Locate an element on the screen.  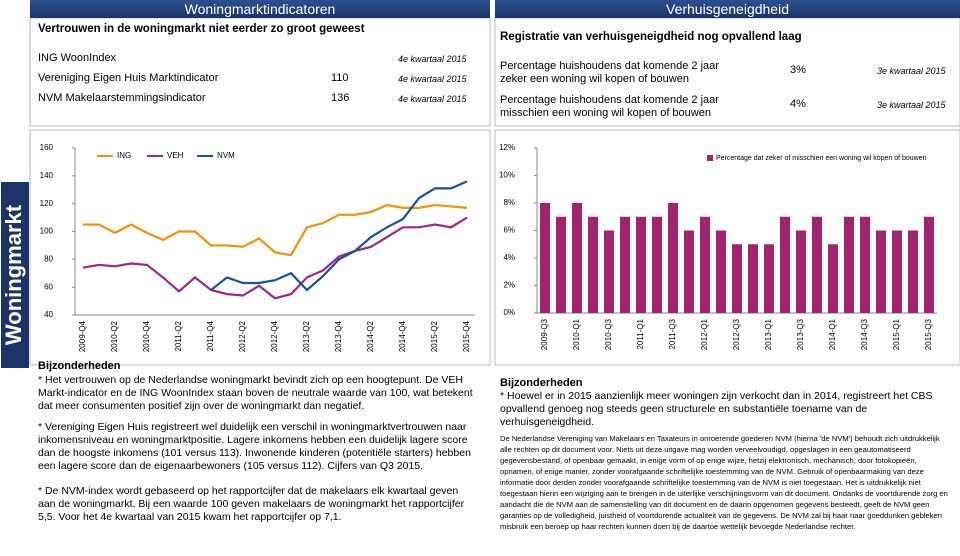
left-header: Woningmarktindicatoren is located at coordinates (260, 9).